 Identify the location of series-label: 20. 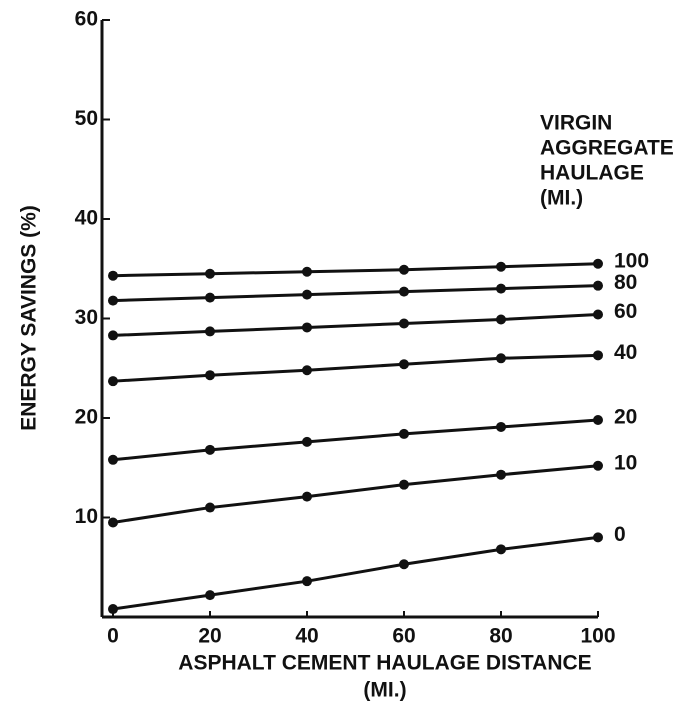
(625, 417).